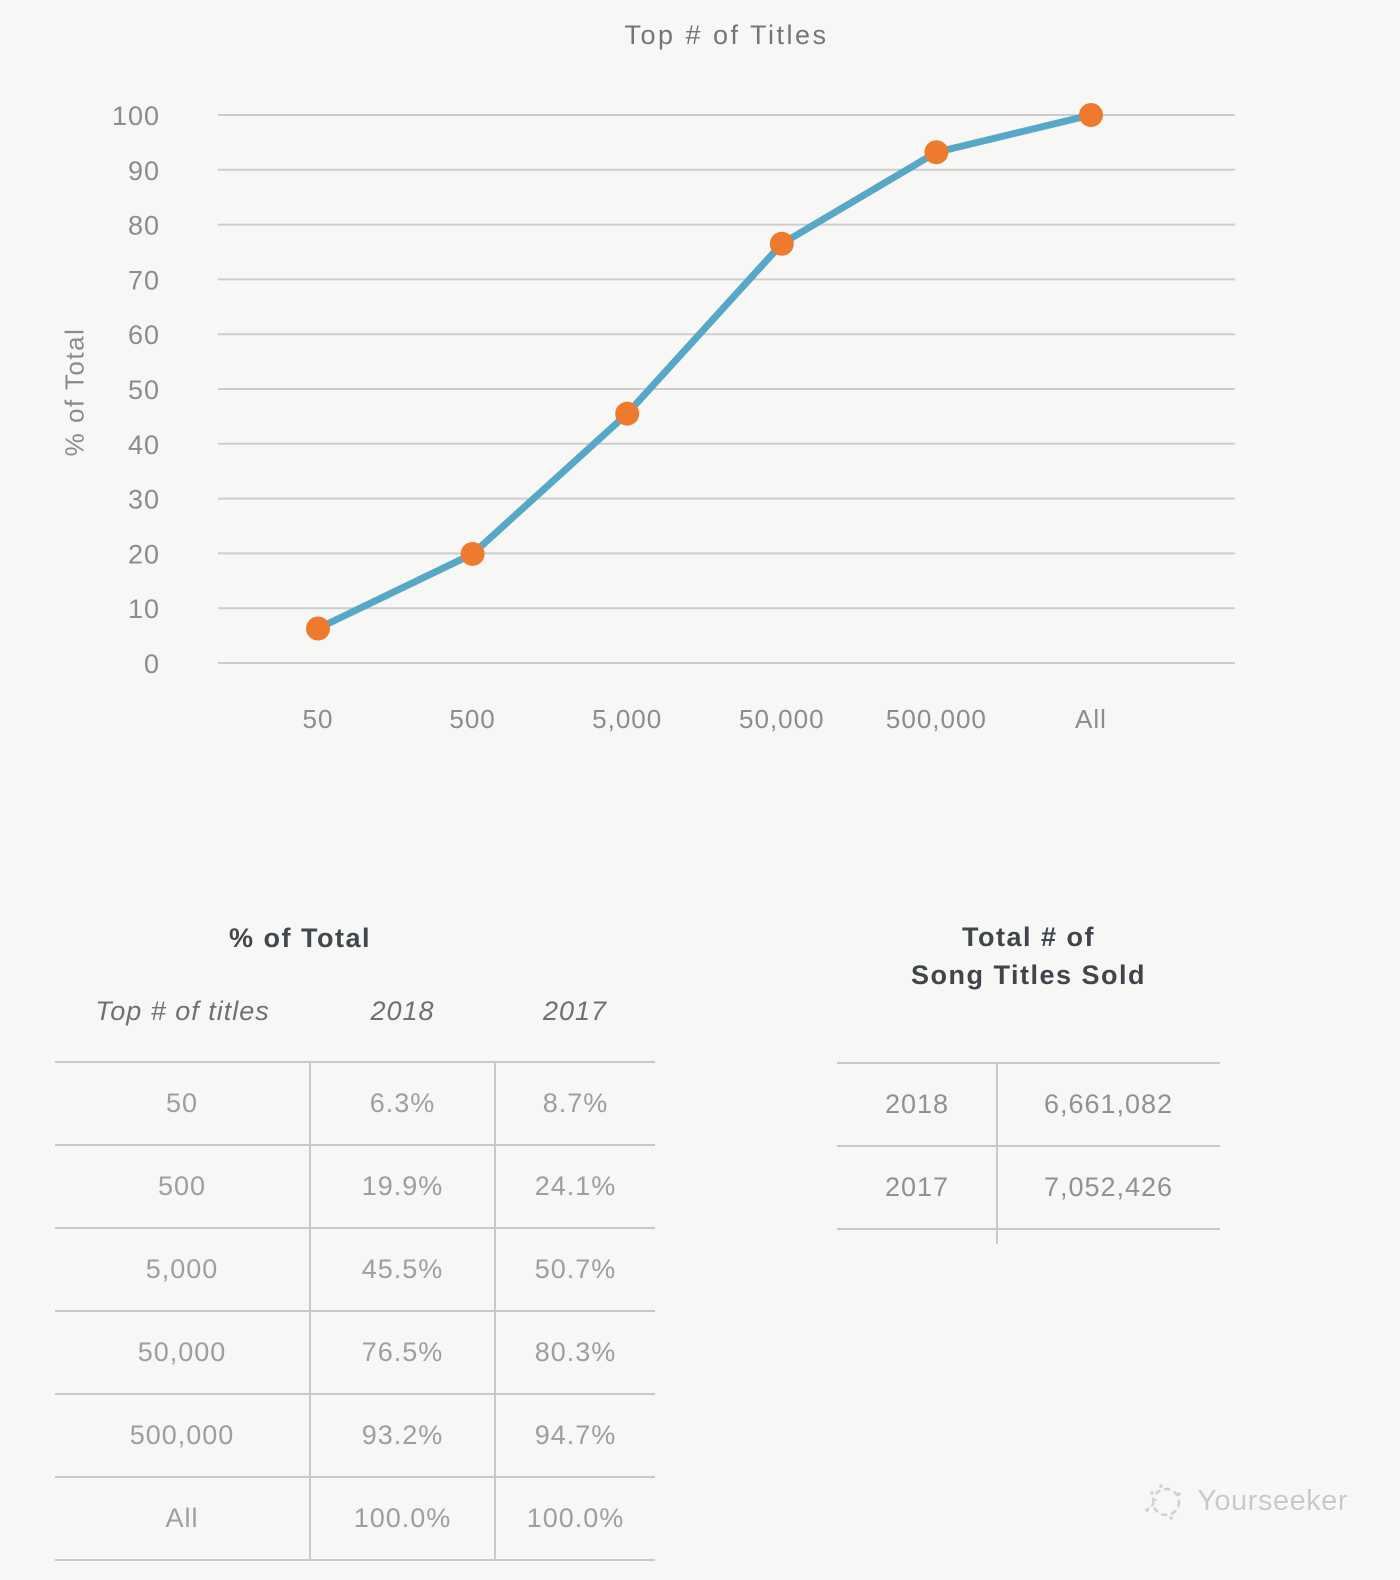 The image size is (1400, 1580). What do you see at coordinates (472, 719) in the screenshot?
I see `x-tick-label: 500` at bounding box center [472, 719].